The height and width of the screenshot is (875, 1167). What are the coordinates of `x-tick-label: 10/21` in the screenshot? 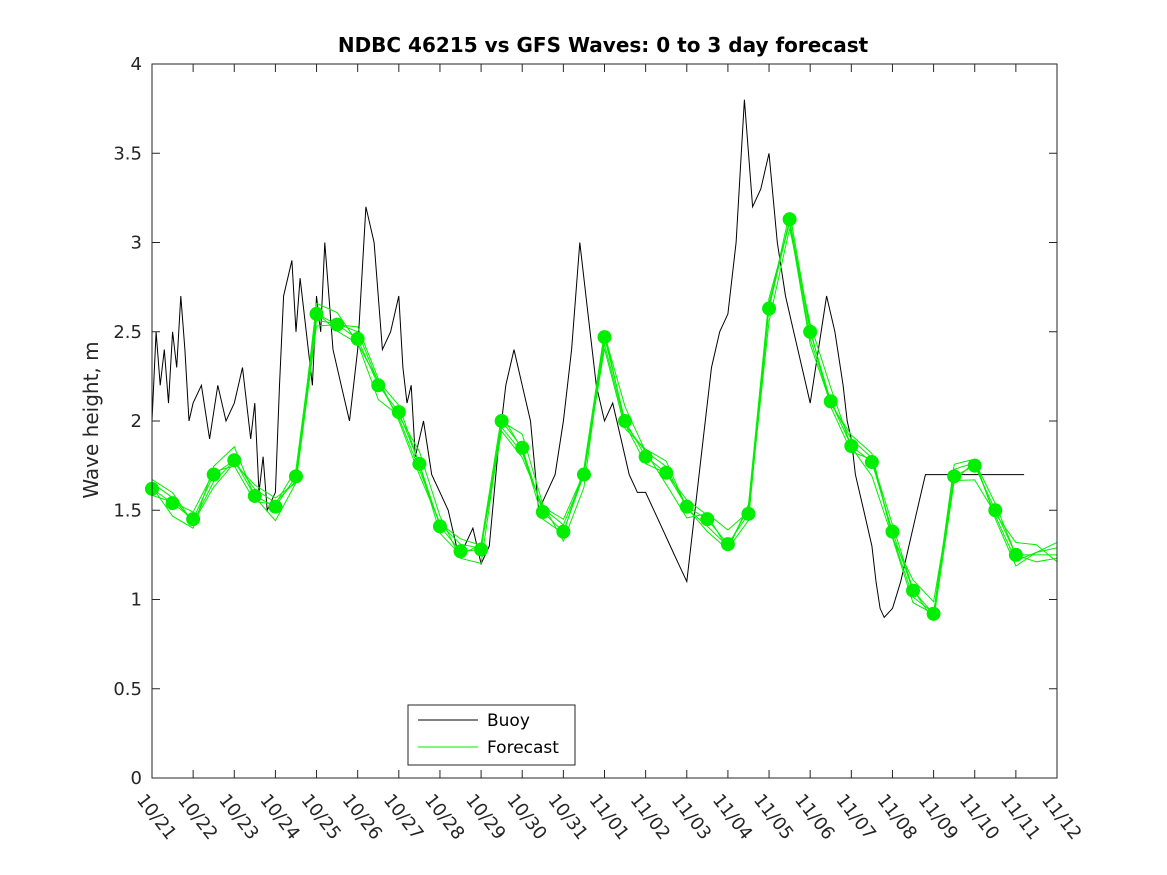 It's located at (156, 817).